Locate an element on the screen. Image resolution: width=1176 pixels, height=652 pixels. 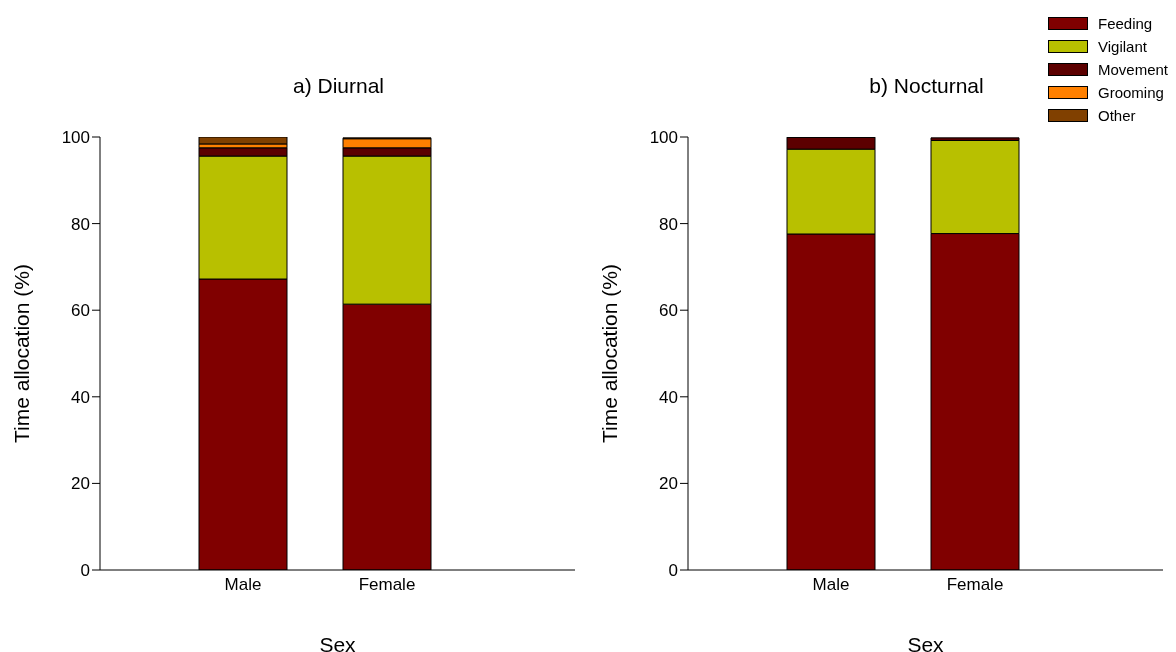
legend-label: Vigilant is located at coordinates (1122, 47).